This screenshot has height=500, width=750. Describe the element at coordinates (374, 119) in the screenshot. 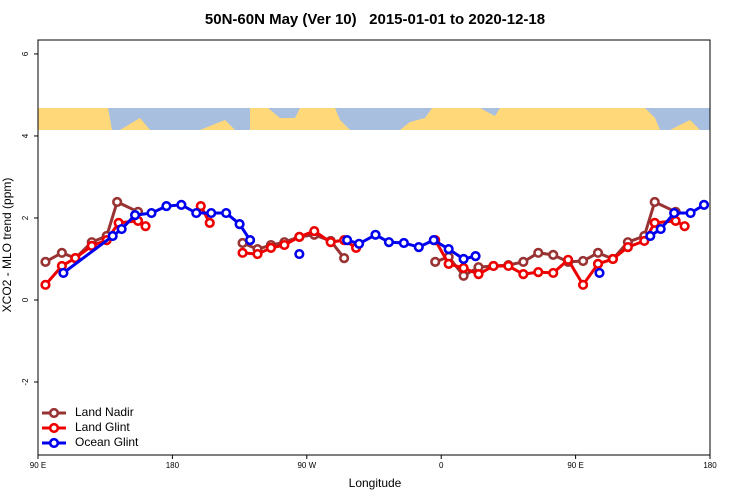

I see `map-strip` at that location.